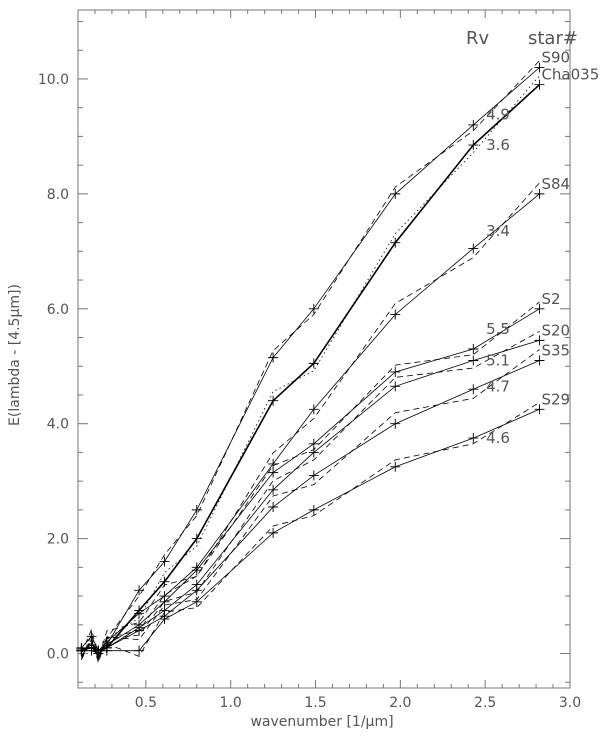 The width and height of the screenshot is (600, 739). I want to click on star-column-header: star#, so click(553, 38).